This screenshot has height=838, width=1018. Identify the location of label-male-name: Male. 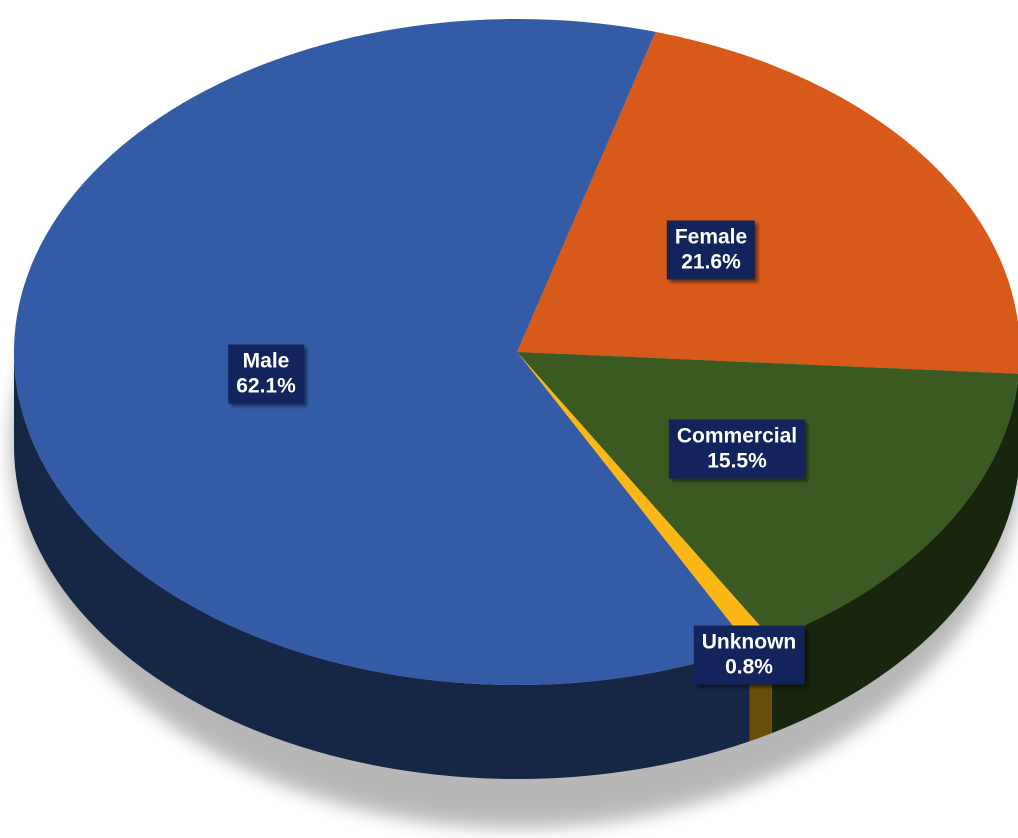
(266, 361).